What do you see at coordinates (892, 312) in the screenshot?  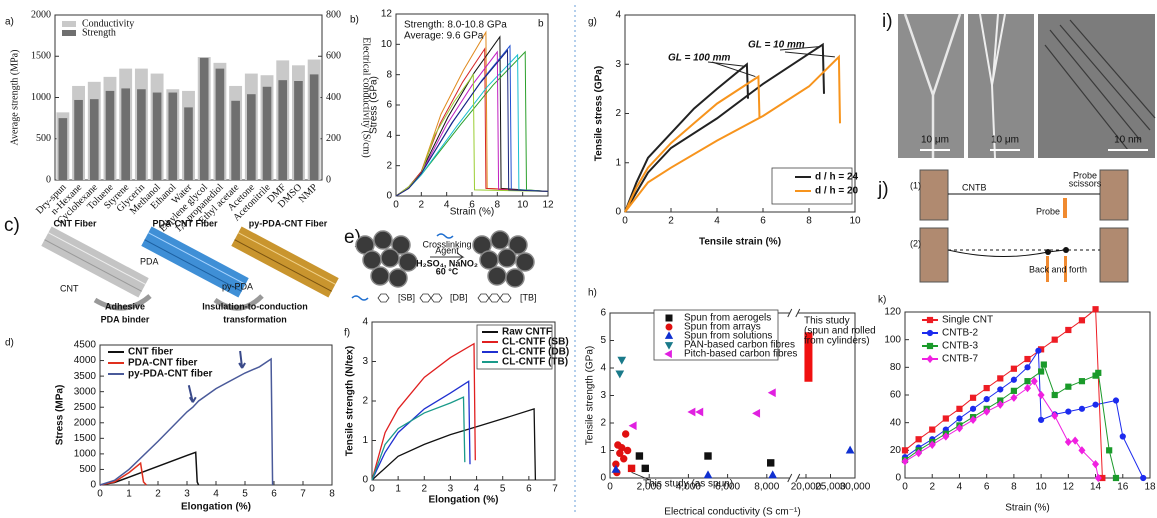 I see `y-tick-label: 120` at bounding box center [892, 312].